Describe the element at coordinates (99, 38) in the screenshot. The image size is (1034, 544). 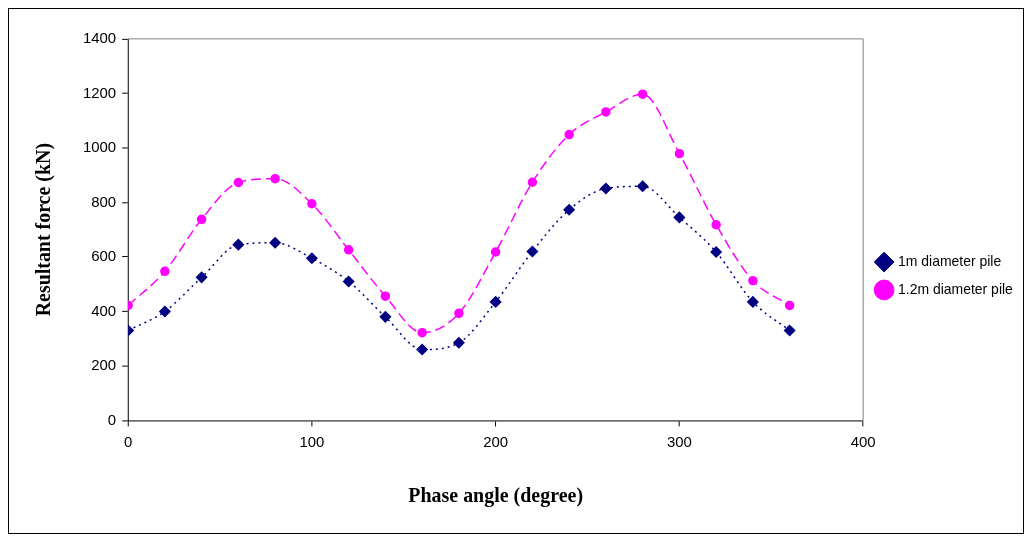
I see `y-tick-label: 1400` at that location.